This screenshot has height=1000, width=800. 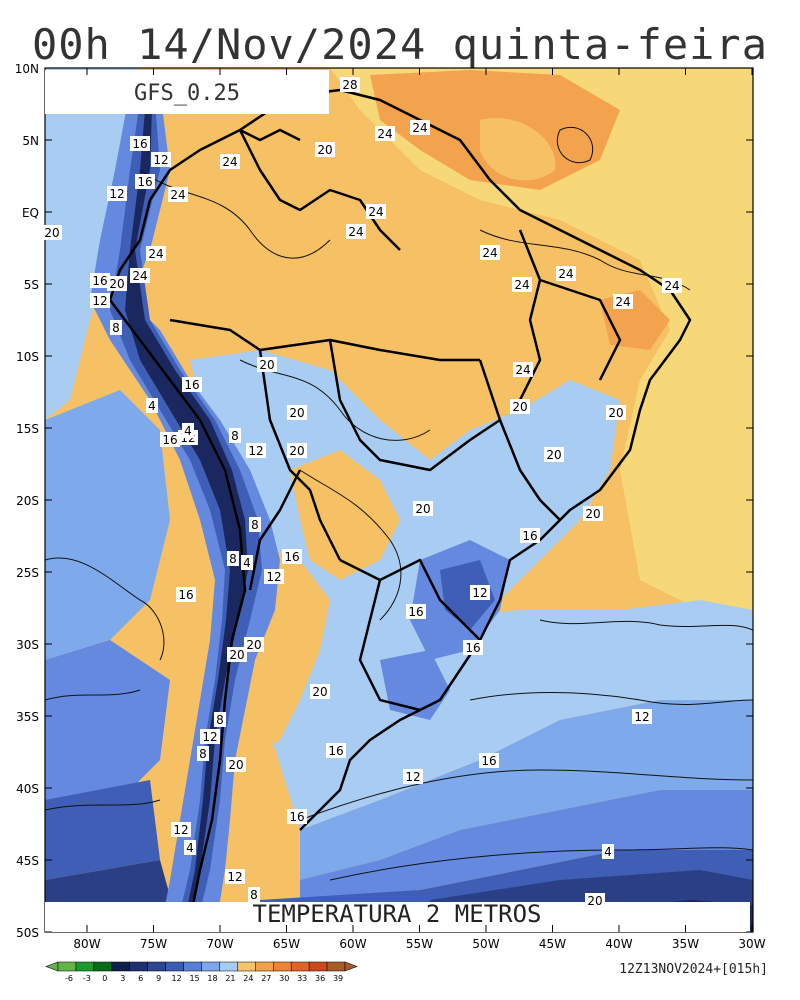 I want to click on lon-tick-label: 55W, so click(x=419, y=944).